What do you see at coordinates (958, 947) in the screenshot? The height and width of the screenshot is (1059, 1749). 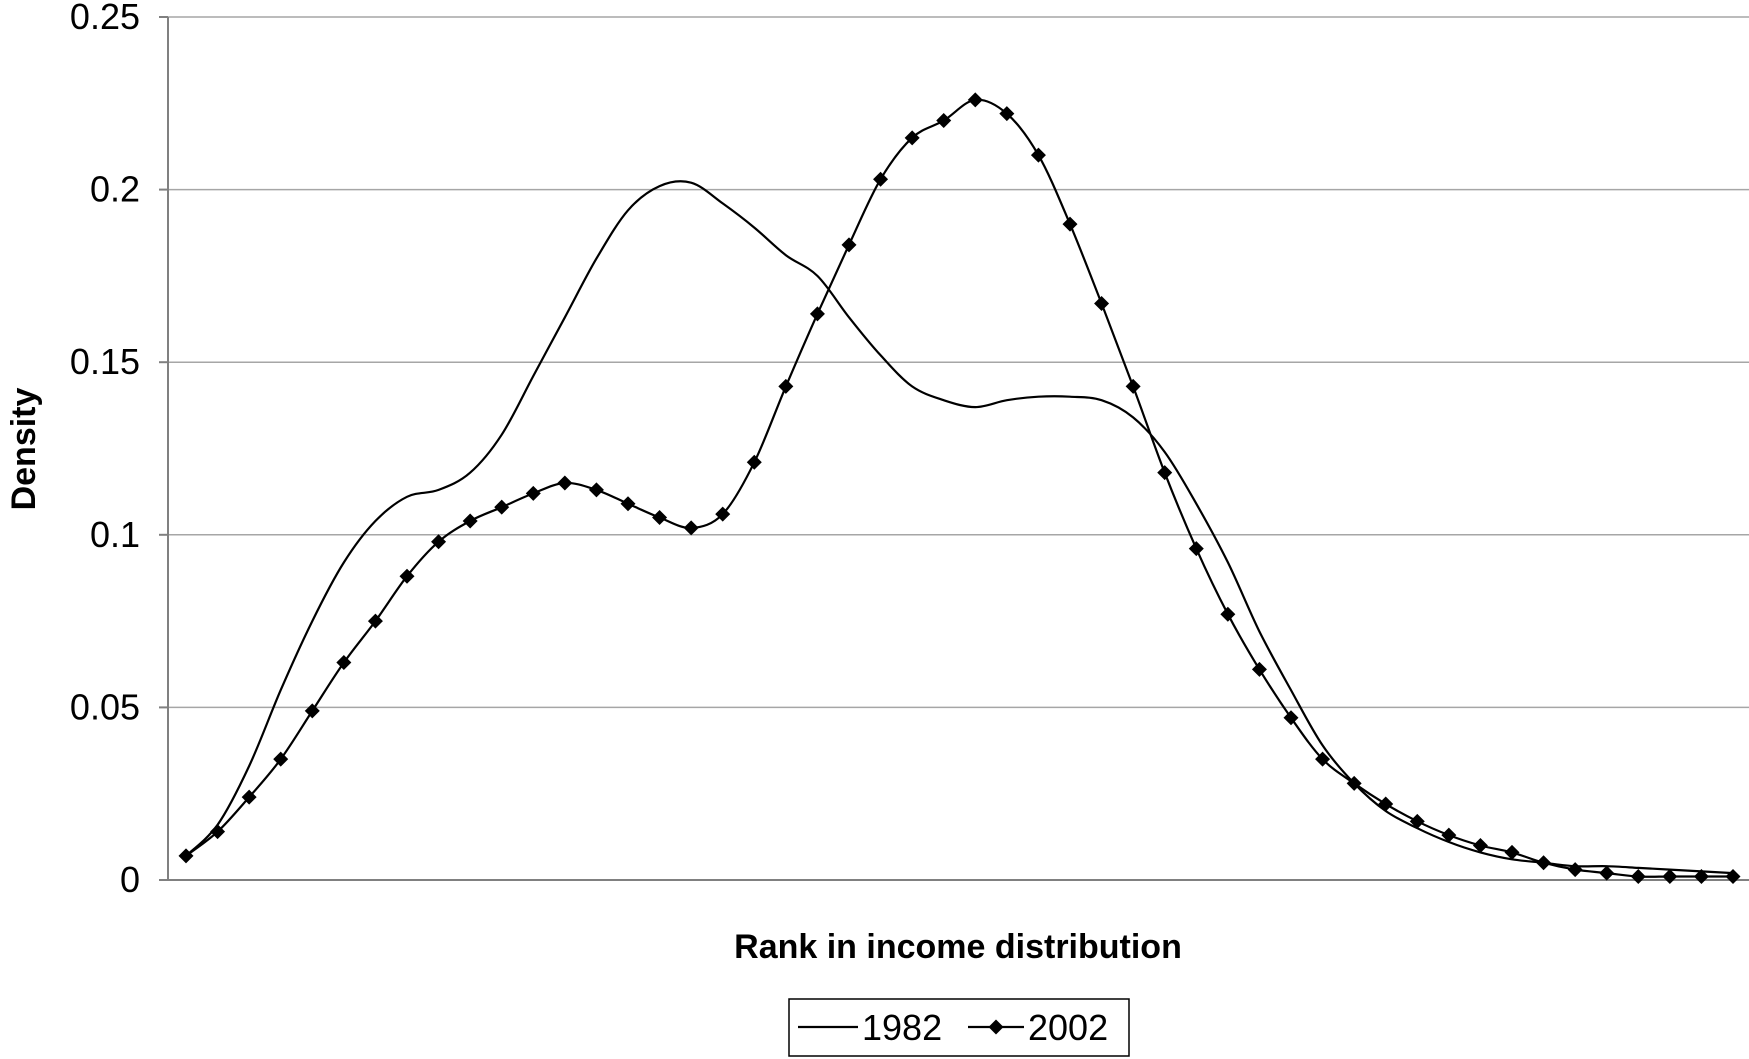 I see `x-axis-title: Rank in income distribution` at bounding box center [958, 947].